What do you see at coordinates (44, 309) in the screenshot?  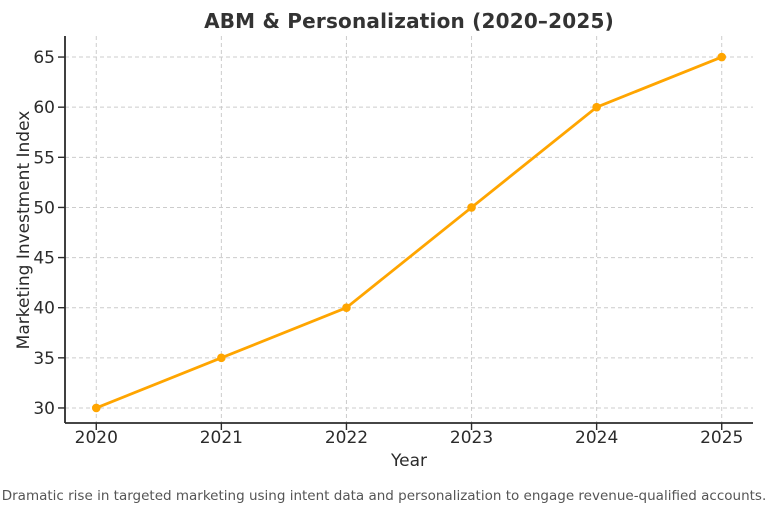 I see `y-tick-label: 40` at bounding box center [44, 309].